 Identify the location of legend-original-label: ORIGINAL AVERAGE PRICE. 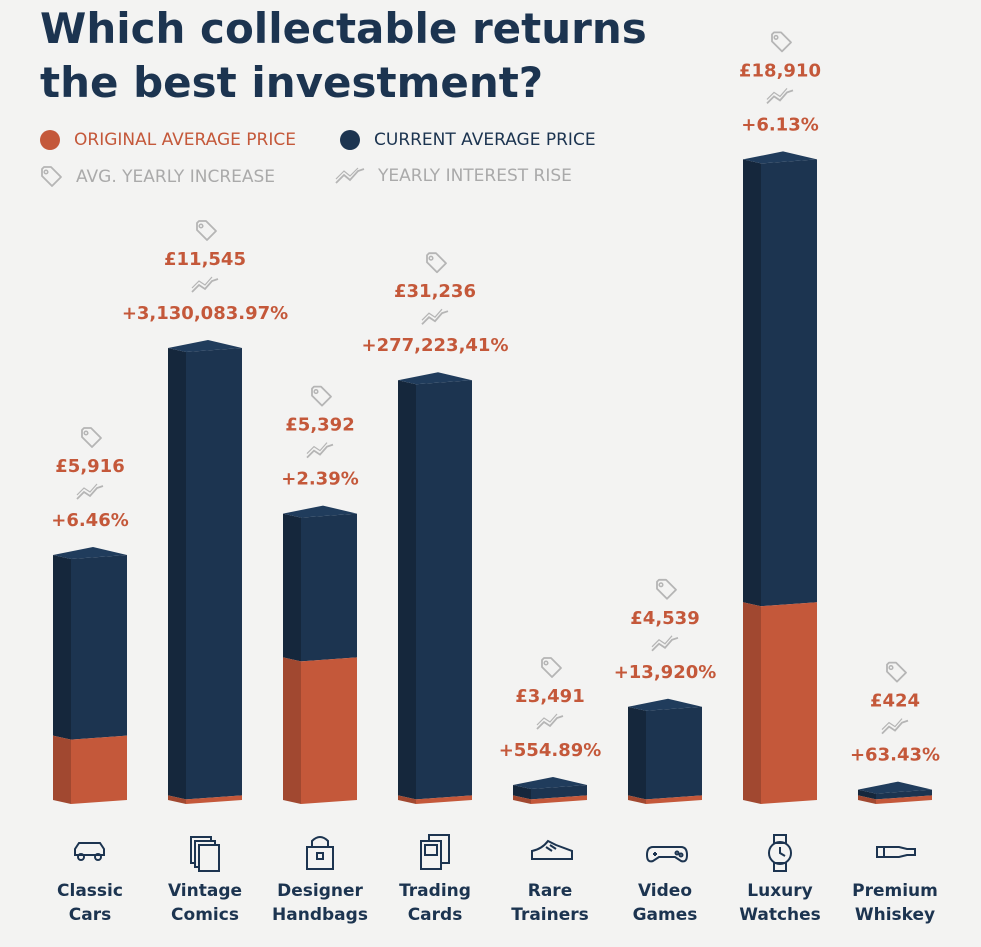
(185, 140).